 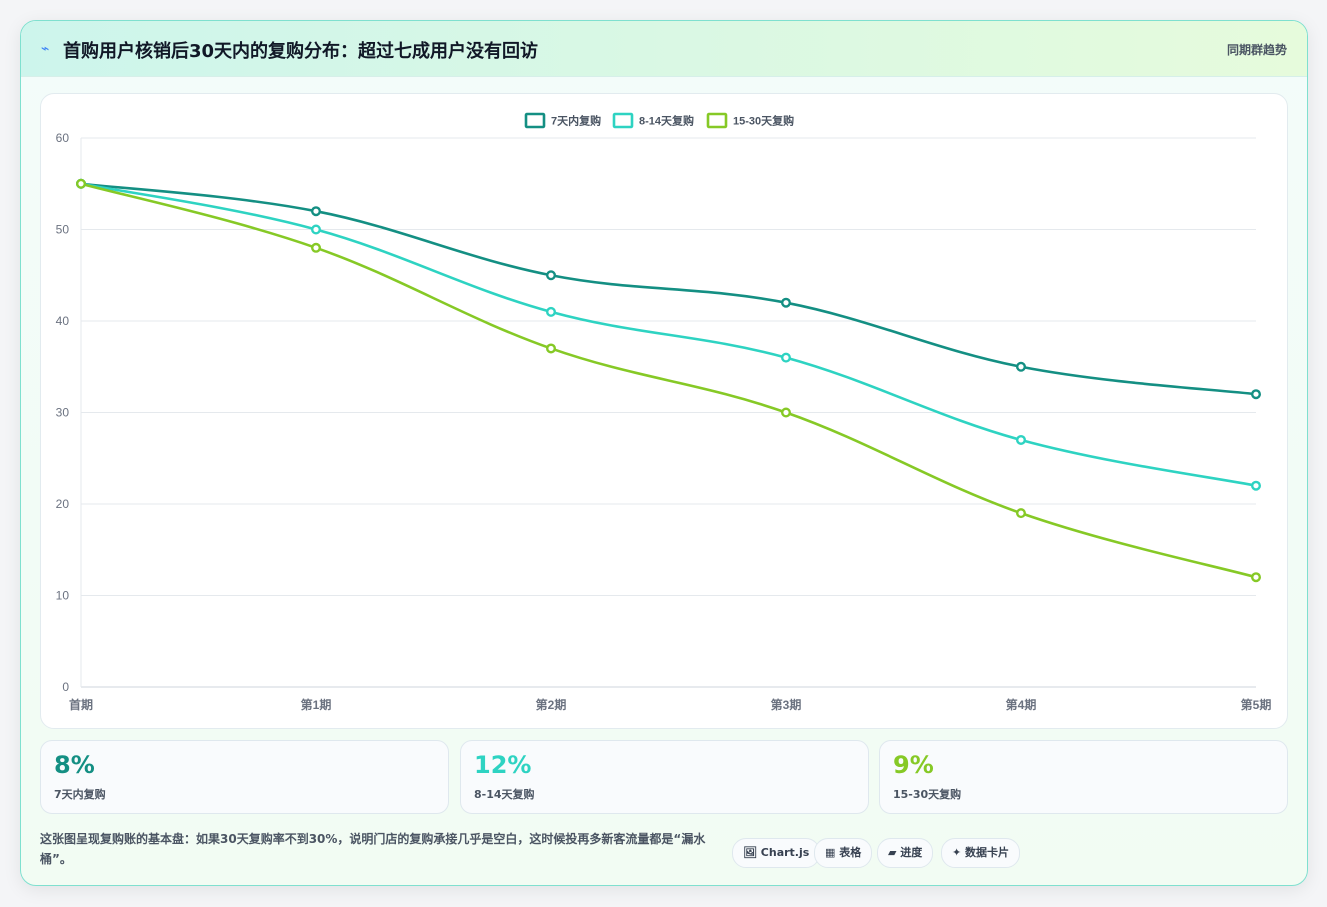 I want to click on table-chip: ▦ 表格, so click(x=843, y=853).